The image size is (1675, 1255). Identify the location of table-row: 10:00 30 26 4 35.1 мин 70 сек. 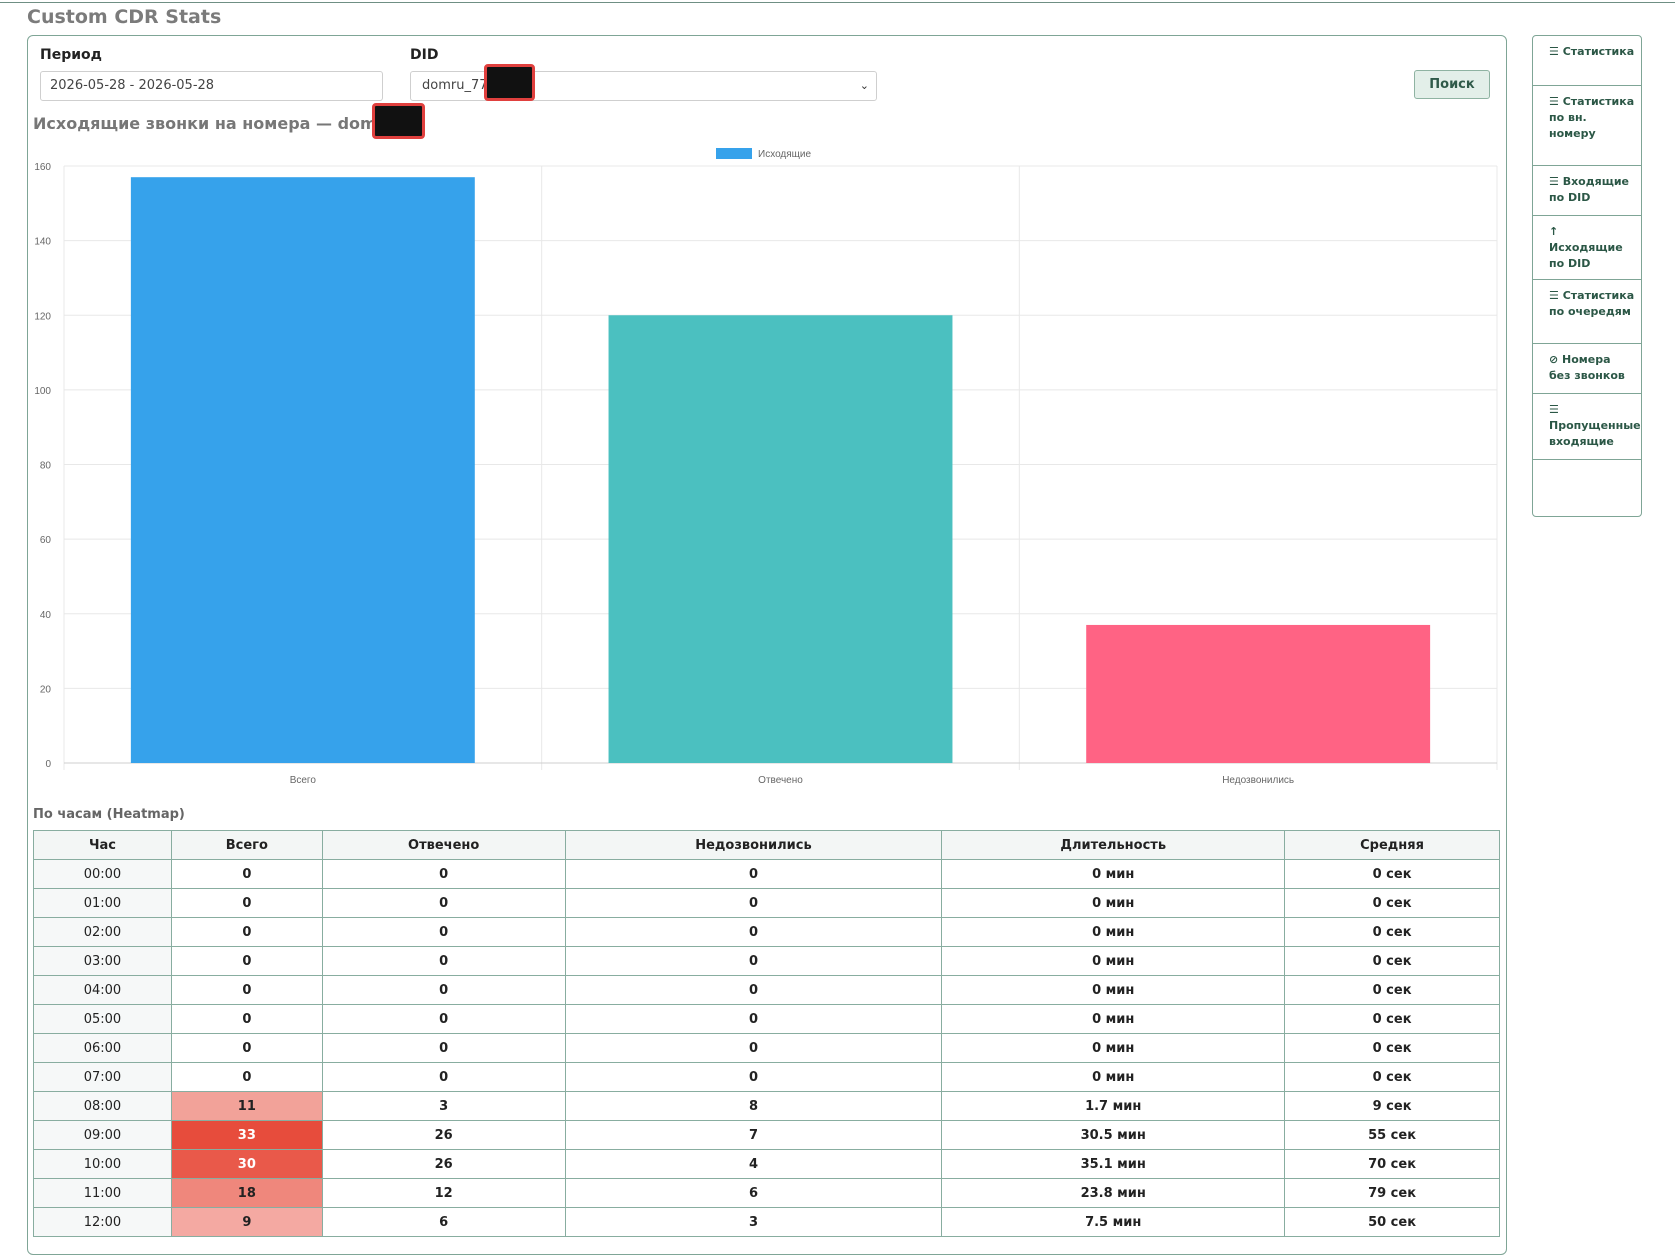
(766, 1164).